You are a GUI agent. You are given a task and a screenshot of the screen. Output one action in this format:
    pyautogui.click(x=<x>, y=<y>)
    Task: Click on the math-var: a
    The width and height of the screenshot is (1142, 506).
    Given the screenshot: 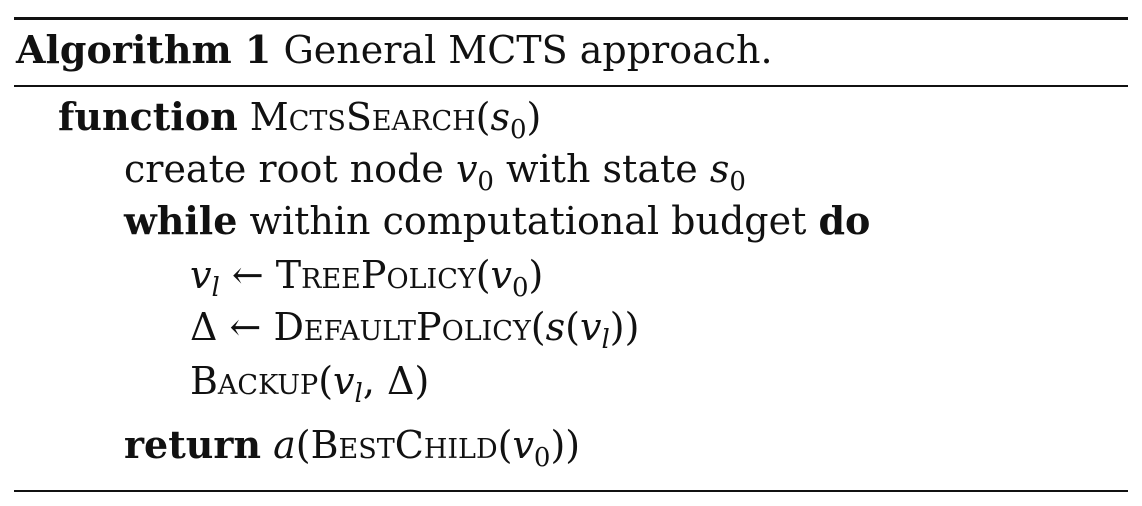 What is the action you would take?
    pyautogui.click(x=284, y=445)
    